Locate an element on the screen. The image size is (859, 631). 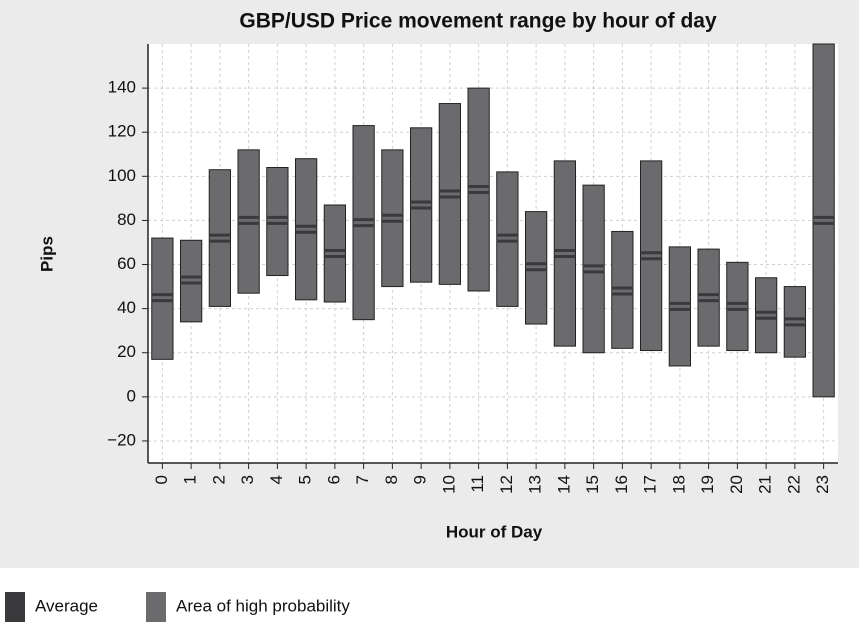
y-tick-label: 80 is located at coordinates (126, 219).